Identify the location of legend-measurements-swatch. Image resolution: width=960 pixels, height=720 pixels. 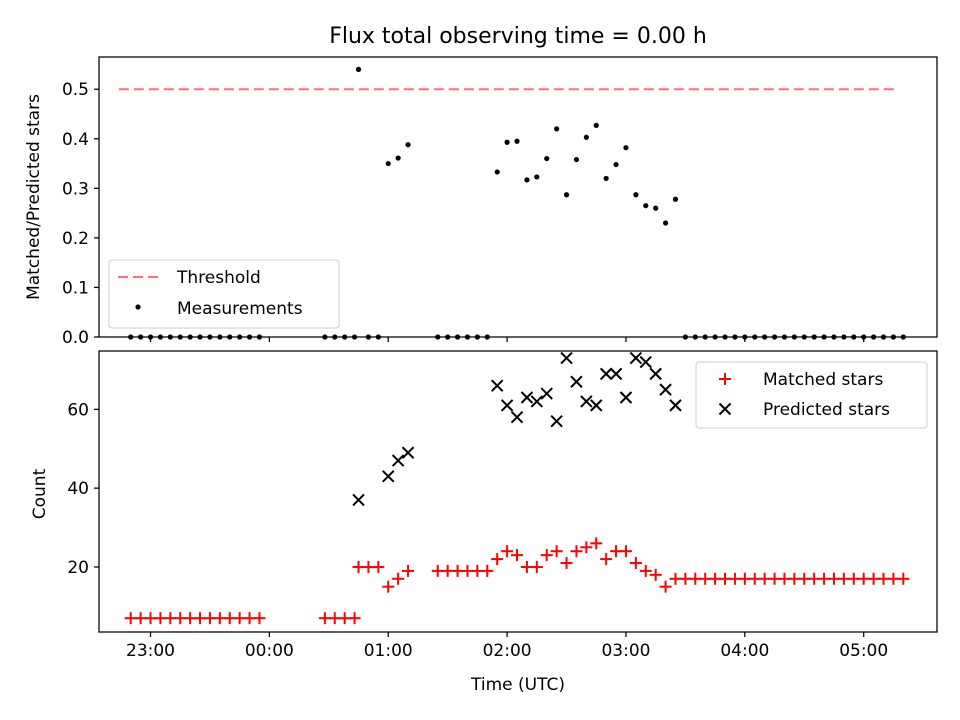
(138, 307).